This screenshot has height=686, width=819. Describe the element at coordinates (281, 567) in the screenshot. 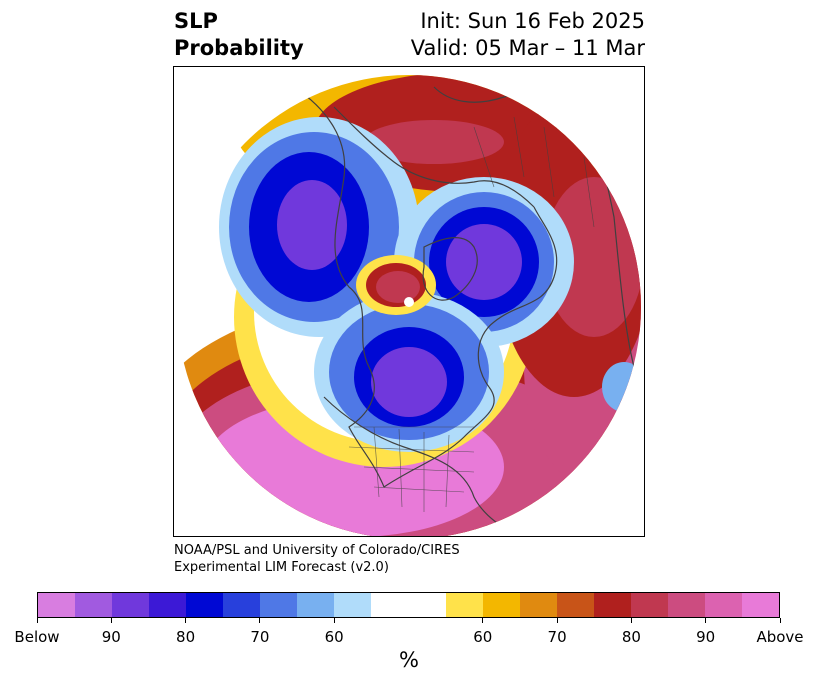

I see `credit-line-2: Experimental LIM Forecast (v2.0)` at that location.